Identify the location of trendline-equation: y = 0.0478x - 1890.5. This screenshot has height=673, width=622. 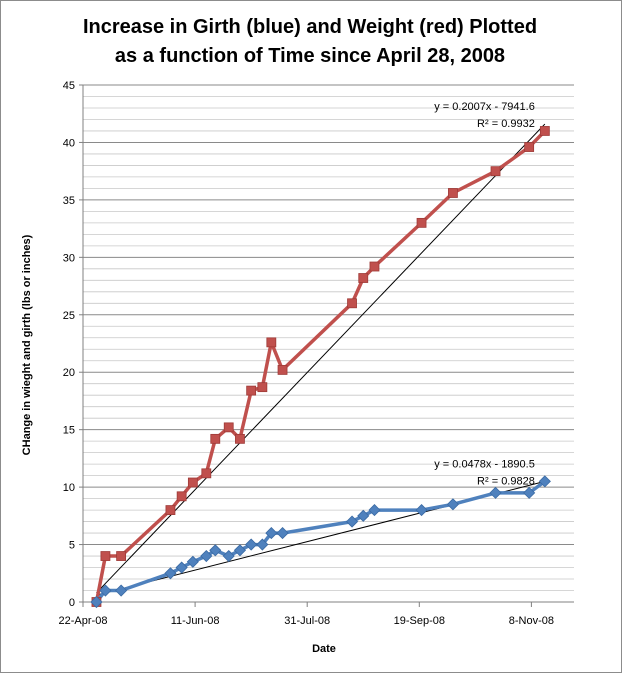
(484, 464).